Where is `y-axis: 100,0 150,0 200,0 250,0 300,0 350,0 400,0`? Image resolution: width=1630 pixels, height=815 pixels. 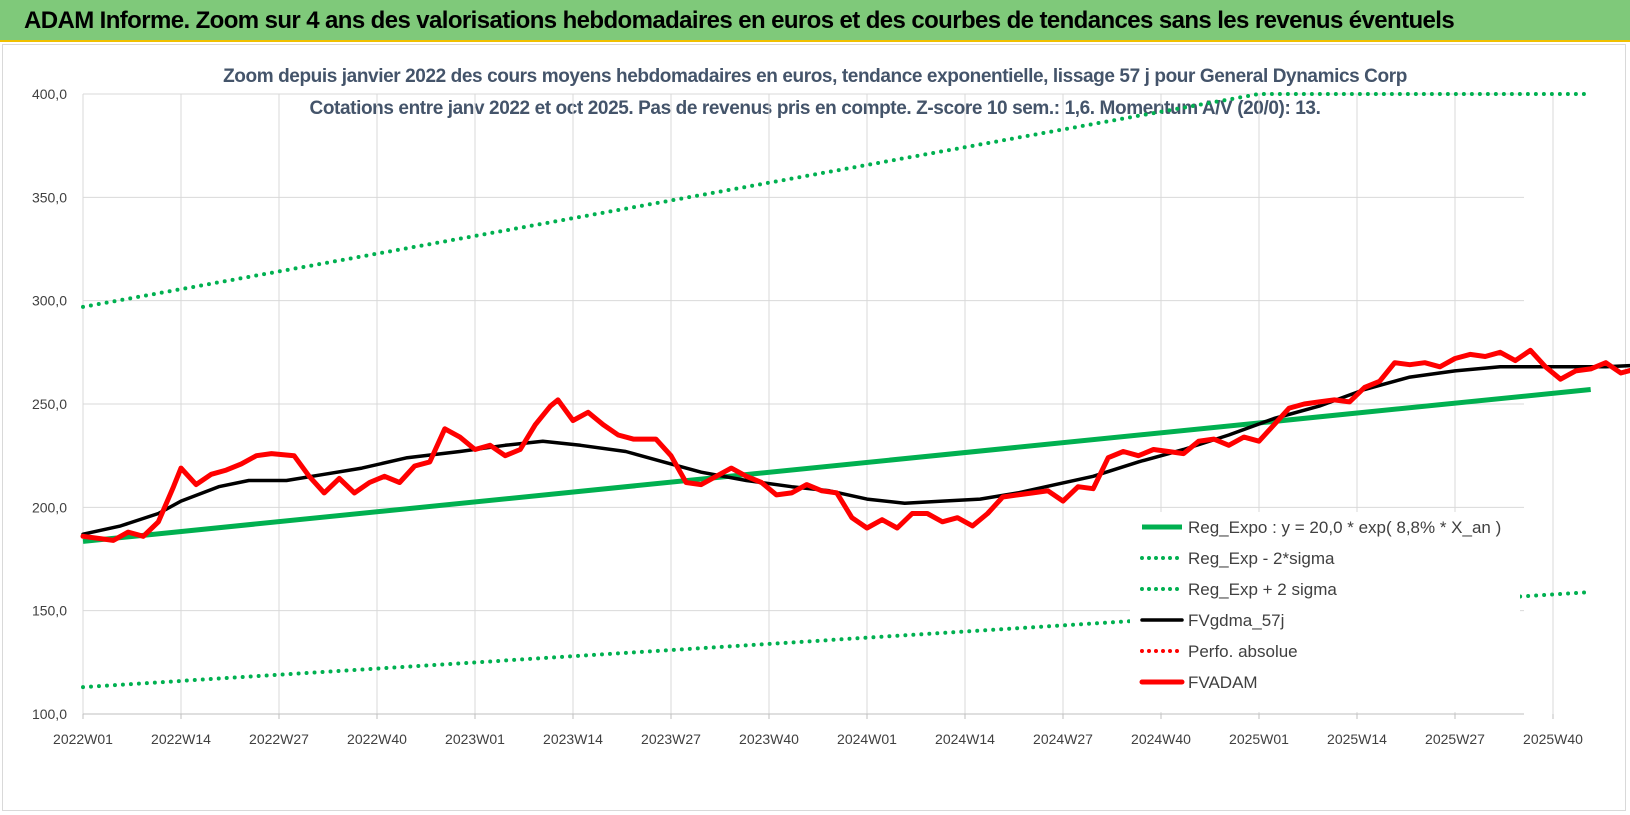
y-axis: 100,0 150,0 200,0 250,0 300,0 350,0 400,0 is located at coordinates (49, 404).